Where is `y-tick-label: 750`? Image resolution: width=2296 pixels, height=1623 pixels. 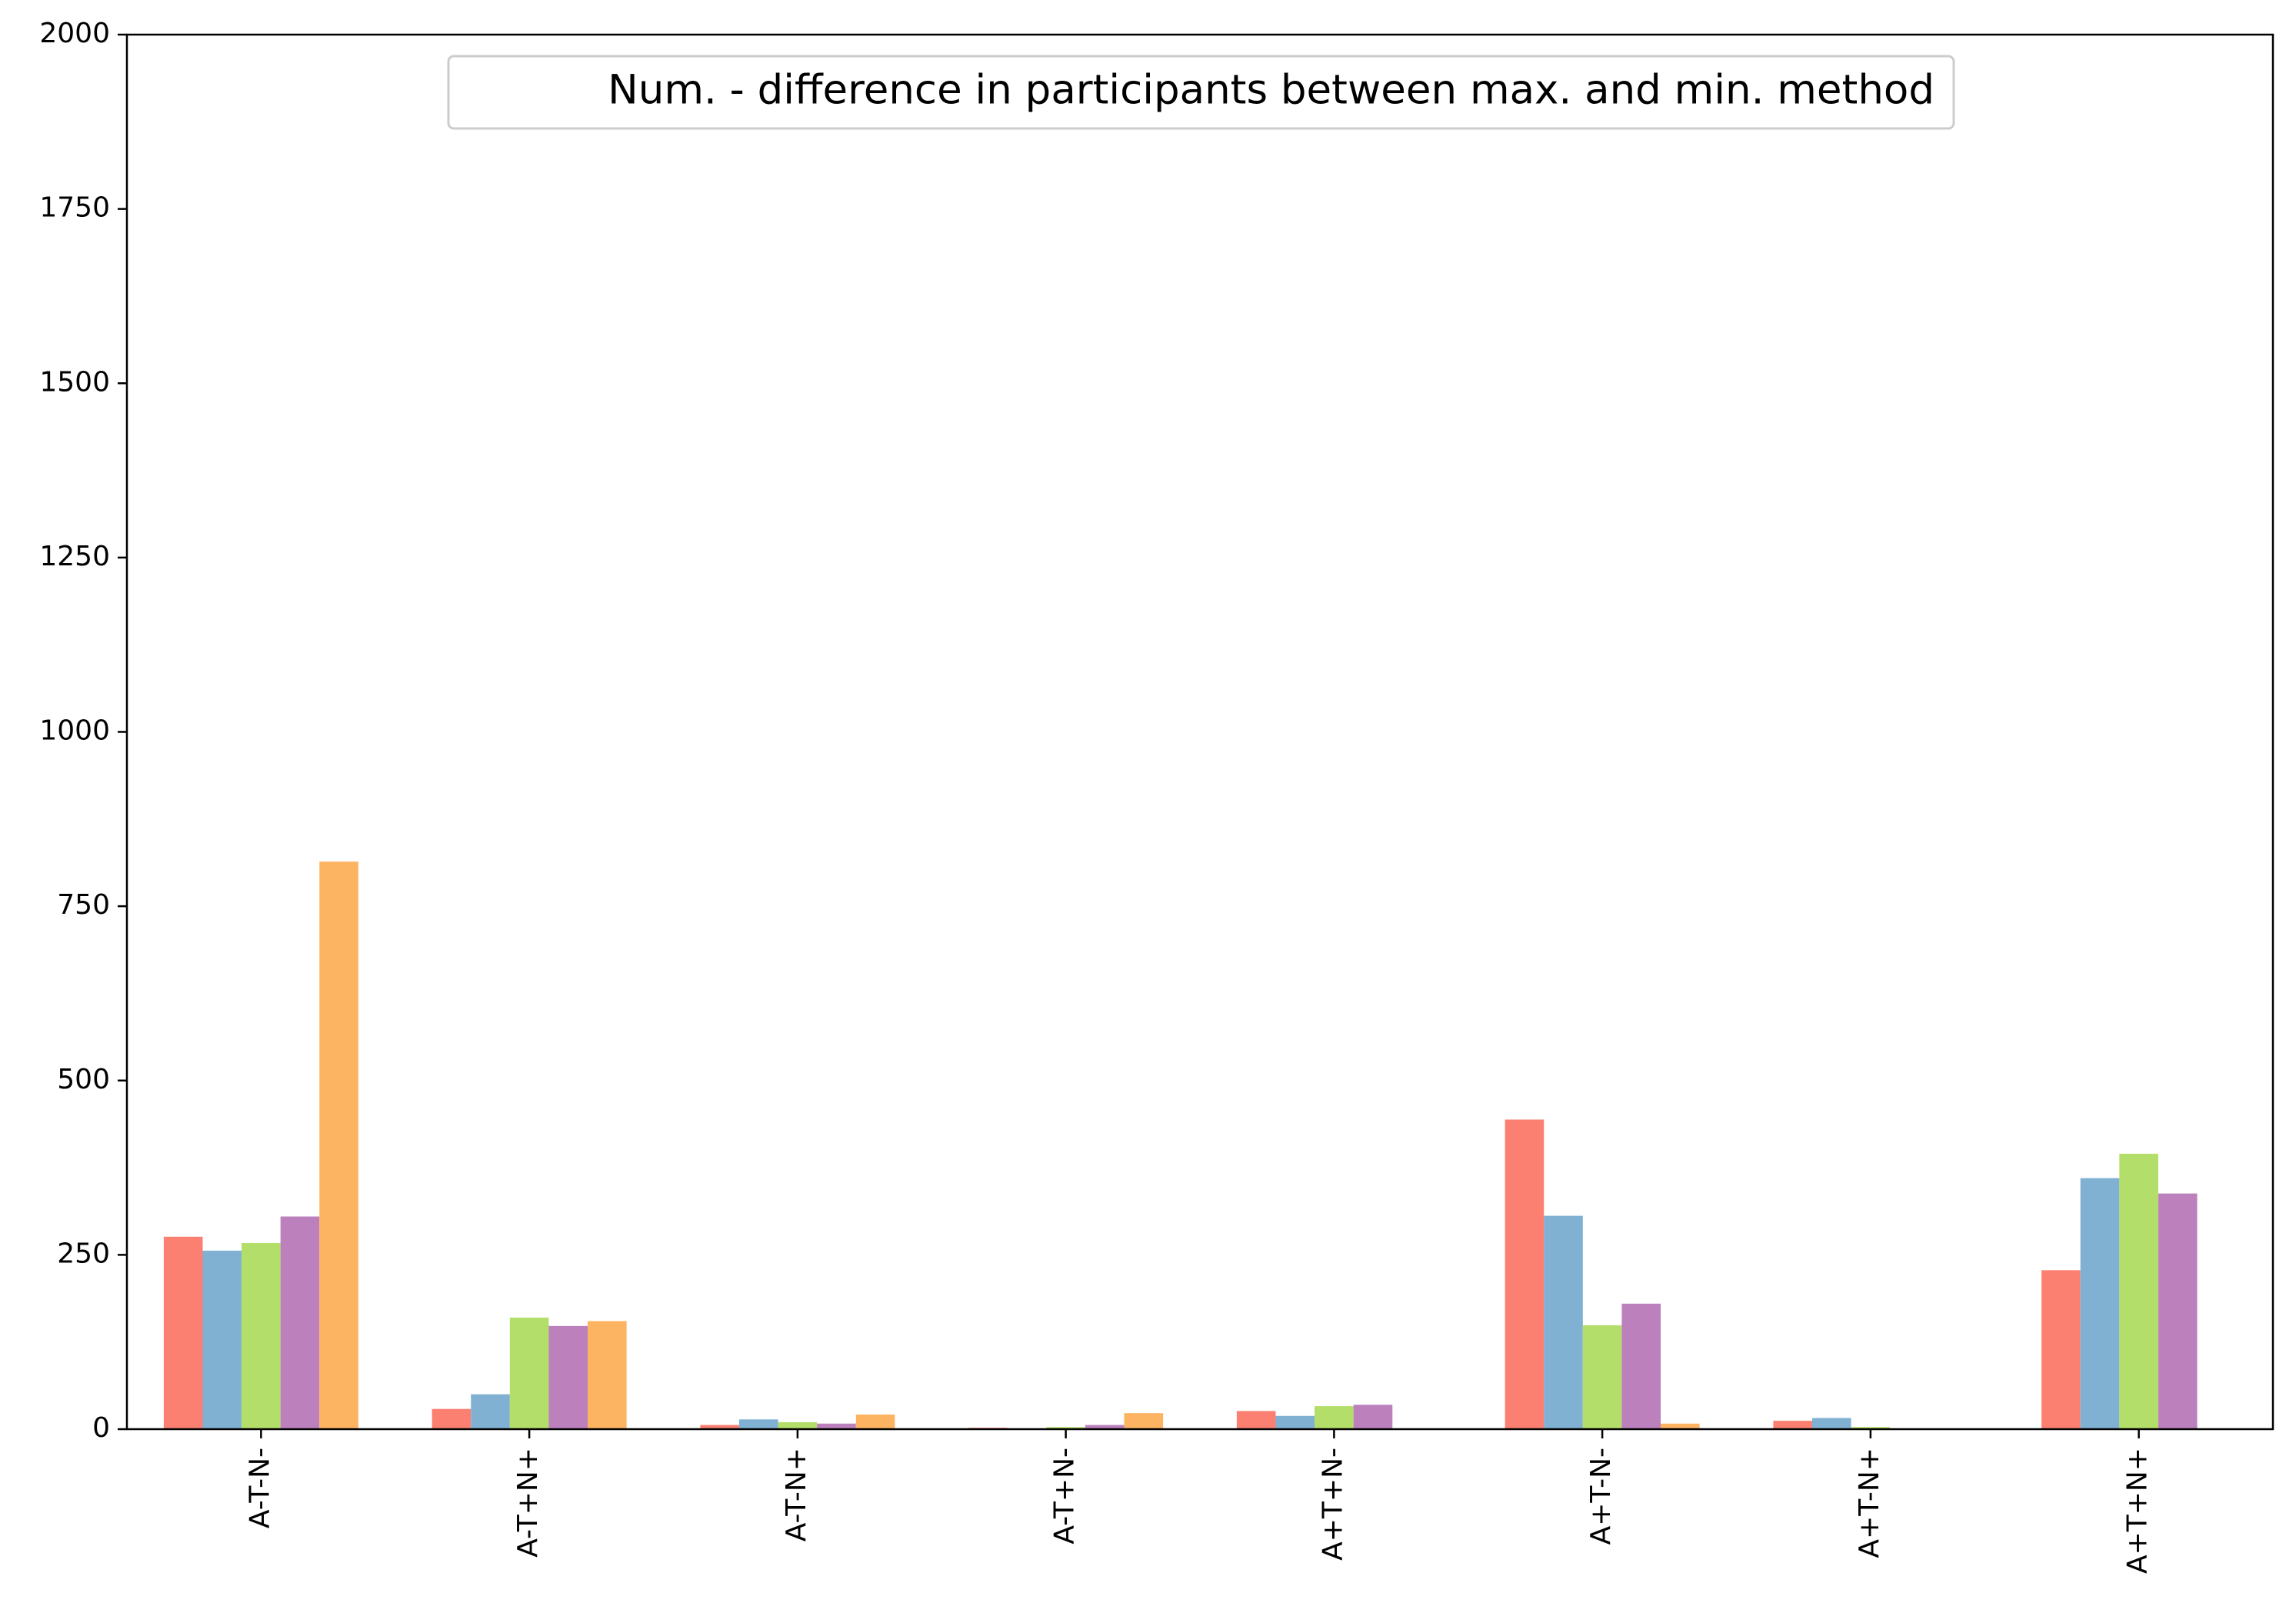 y-tick-label: 750 is located at coordinates (84, 905).